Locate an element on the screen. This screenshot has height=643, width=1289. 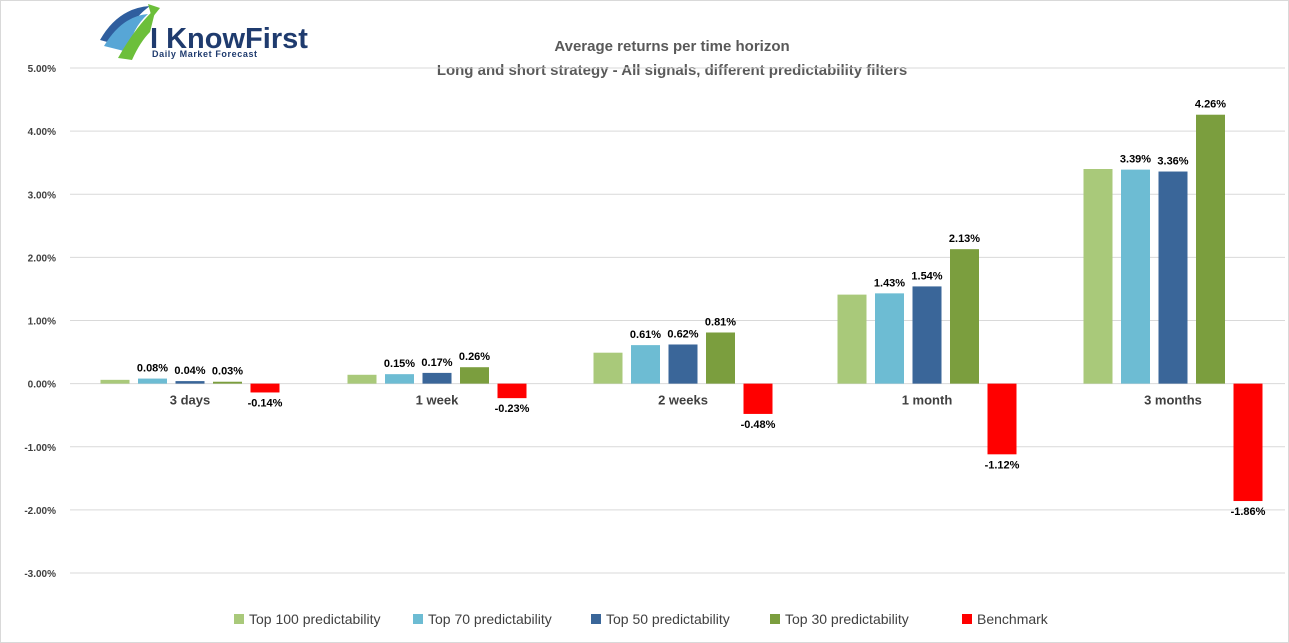
data-label: 4.26% is located at coordinates (1210, 105).